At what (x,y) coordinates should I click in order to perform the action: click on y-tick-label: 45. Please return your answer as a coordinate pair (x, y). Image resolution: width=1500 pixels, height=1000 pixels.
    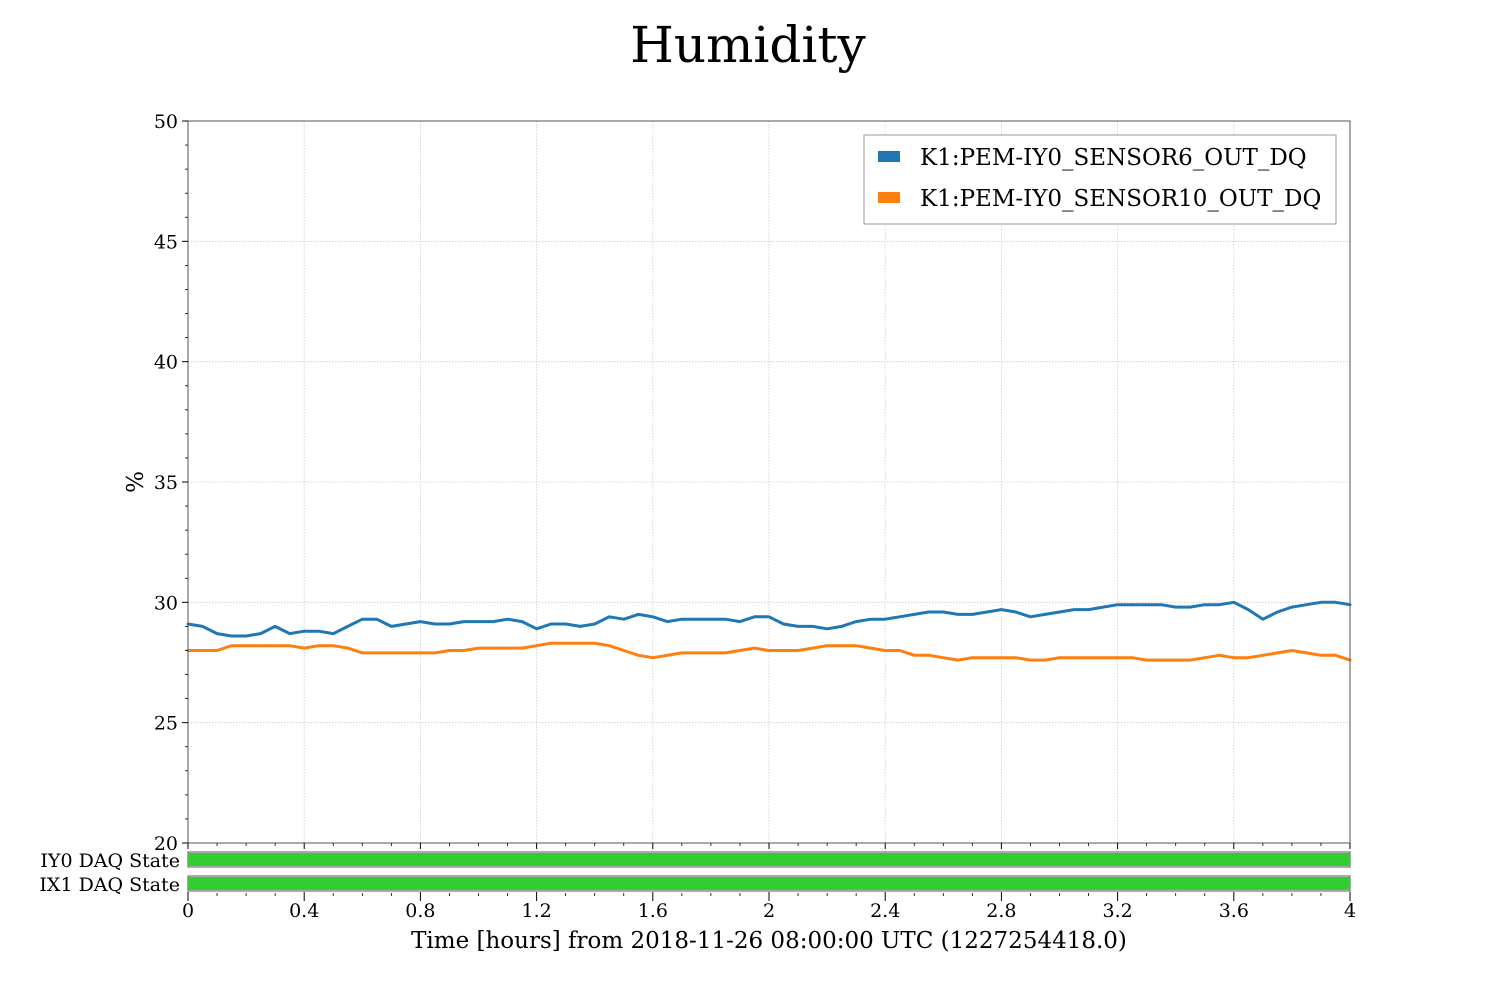
    Looking at the image, I should click on (166, 242).